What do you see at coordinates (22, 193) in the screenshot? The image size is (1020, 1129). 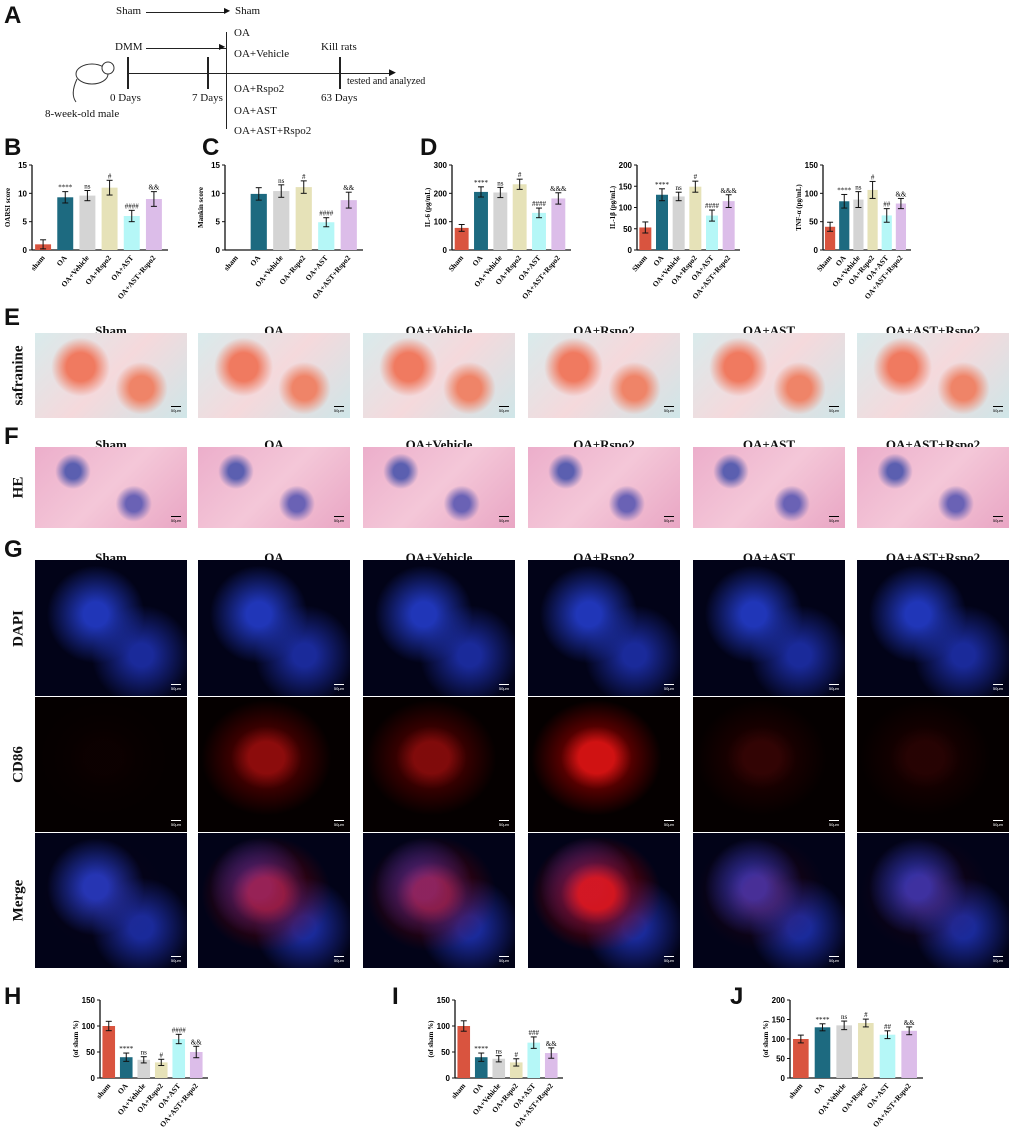 I see `y-tick-label: 10` at bounding box center [22, 193].